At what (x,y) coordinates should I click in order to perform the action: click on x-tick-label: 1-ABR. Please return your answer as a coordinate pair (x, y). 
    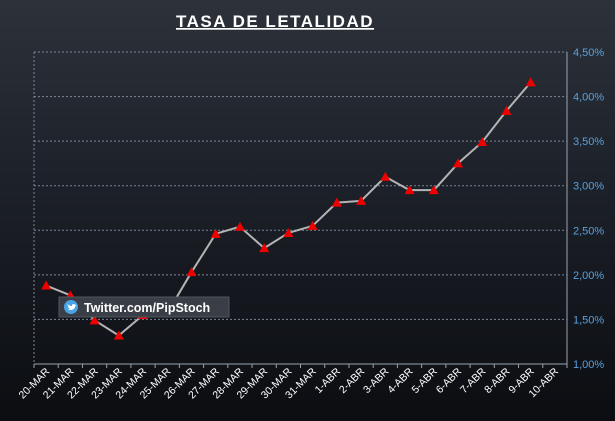
    Looking at the image, I should click on (328, 380).